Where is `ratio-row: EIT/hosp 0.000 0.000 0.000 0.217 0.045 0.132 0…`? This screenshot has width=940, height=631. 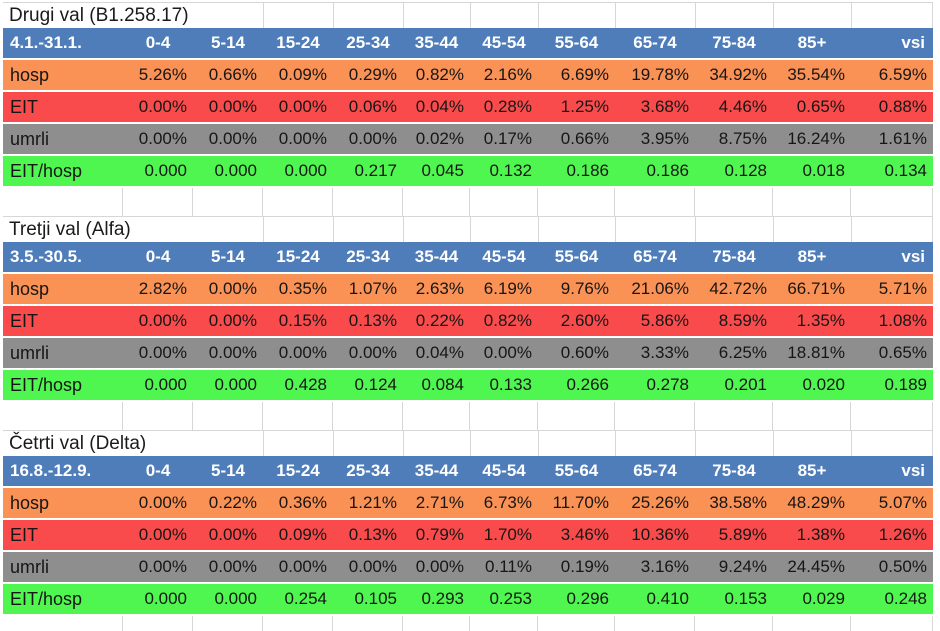
ratio-row: EIT/hosp 0.000 0.000 0.000 0.217 0.045 0.132 0… is located at coordinates (468, 171).